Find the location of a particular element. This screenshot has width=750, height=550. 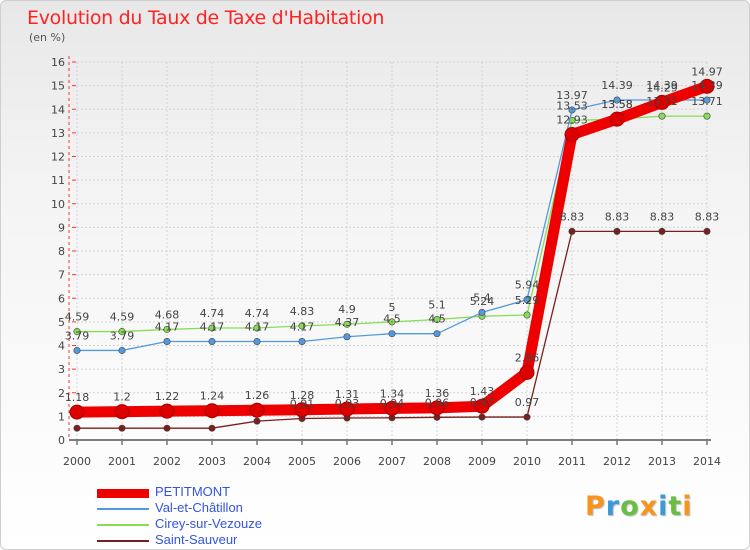

legend-label: Cirey-sur-Vezouze is located at coordinates (208, 523).